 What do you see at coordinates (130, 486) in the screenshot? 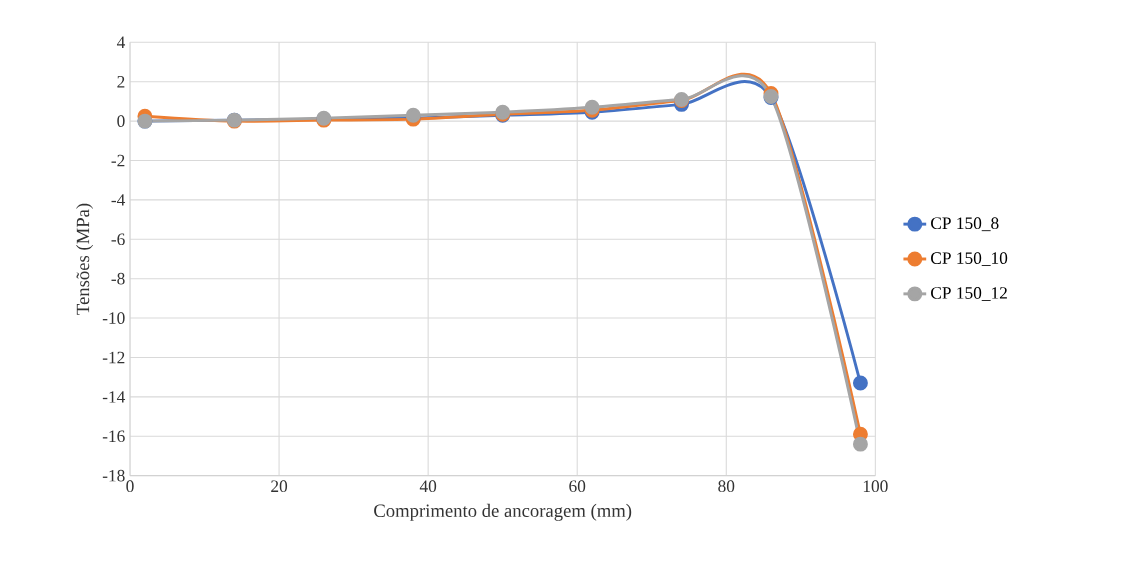
I see `x-tick-label: 0` at bounding box center [130, 486].